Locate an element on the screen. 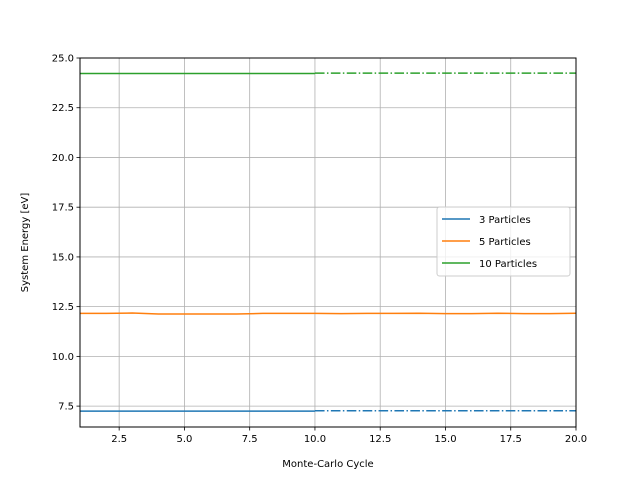 This screenshot has width=640, height=480. x-tick-label: 12.5 is located at coordinates (380, 439).